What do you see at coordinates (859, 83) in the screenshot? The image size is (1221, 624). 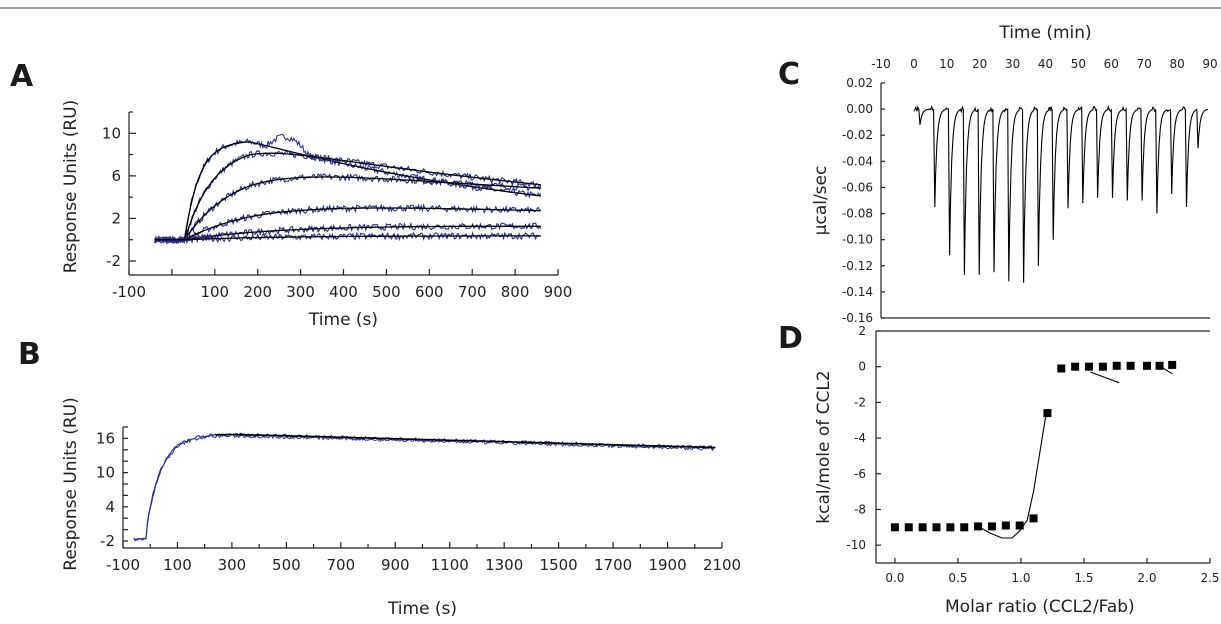 I see `y-tick-label: 0.02` at bounding box center [859, 83].